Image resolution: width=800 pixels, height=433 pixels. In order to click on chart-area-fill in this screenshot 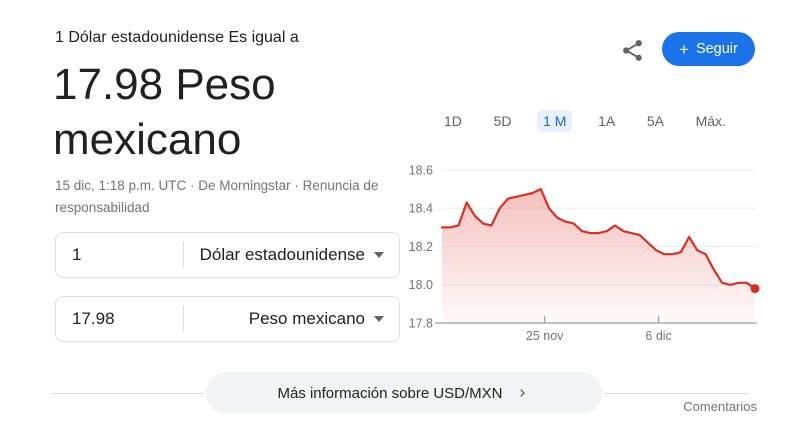, I will do `click(598, 256)`.